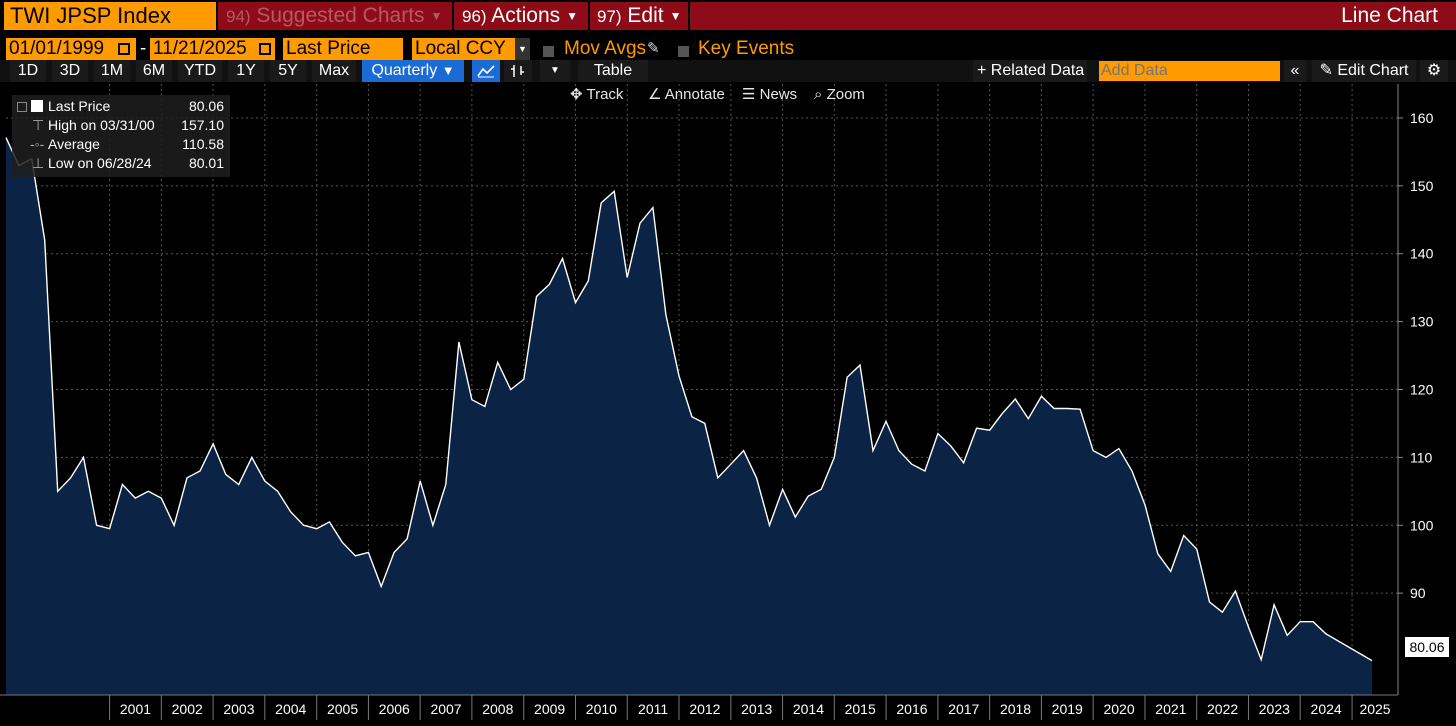 Image resolution: width=1456 pixels, height=726 pixels. What do you see at coordinates (609, 16) in the screenshot?
I see `edit-number: 97)` at bounding box center [609, 16].